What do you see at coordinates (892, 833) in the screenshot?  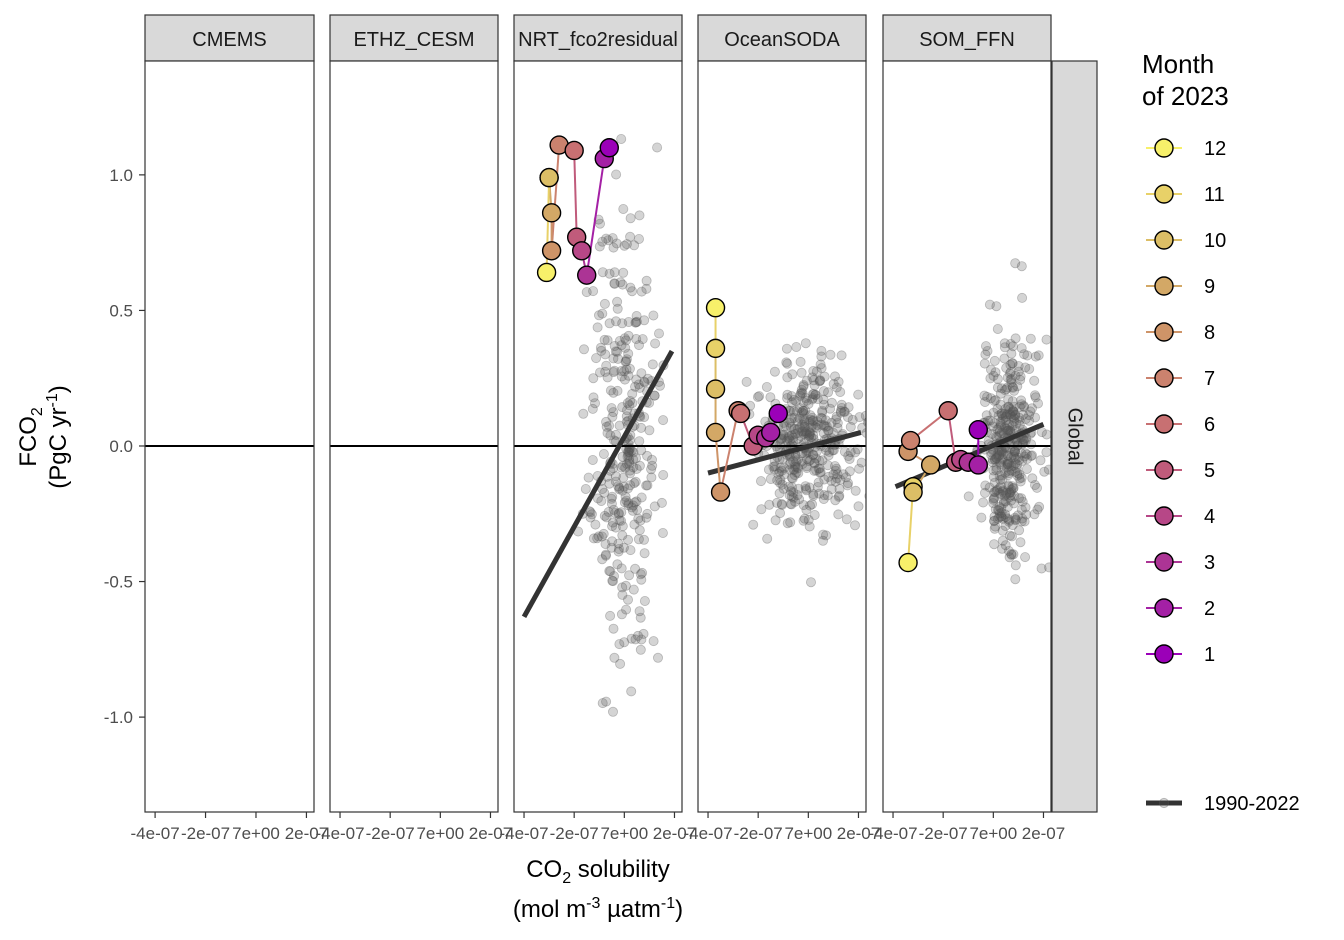 I see `x-tick-label: -4e-07` at bounding box center [892, 833].